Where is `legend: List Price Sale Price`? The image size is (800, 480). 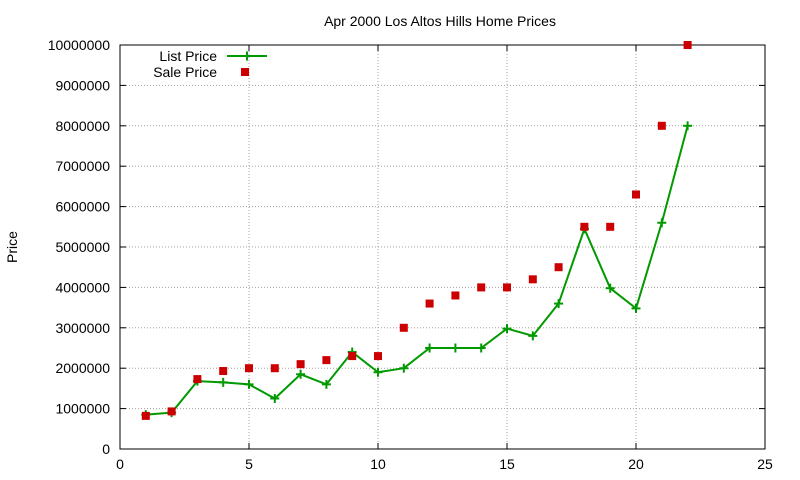
legend: List Price Sale Price is located at coordinates (210, 64).